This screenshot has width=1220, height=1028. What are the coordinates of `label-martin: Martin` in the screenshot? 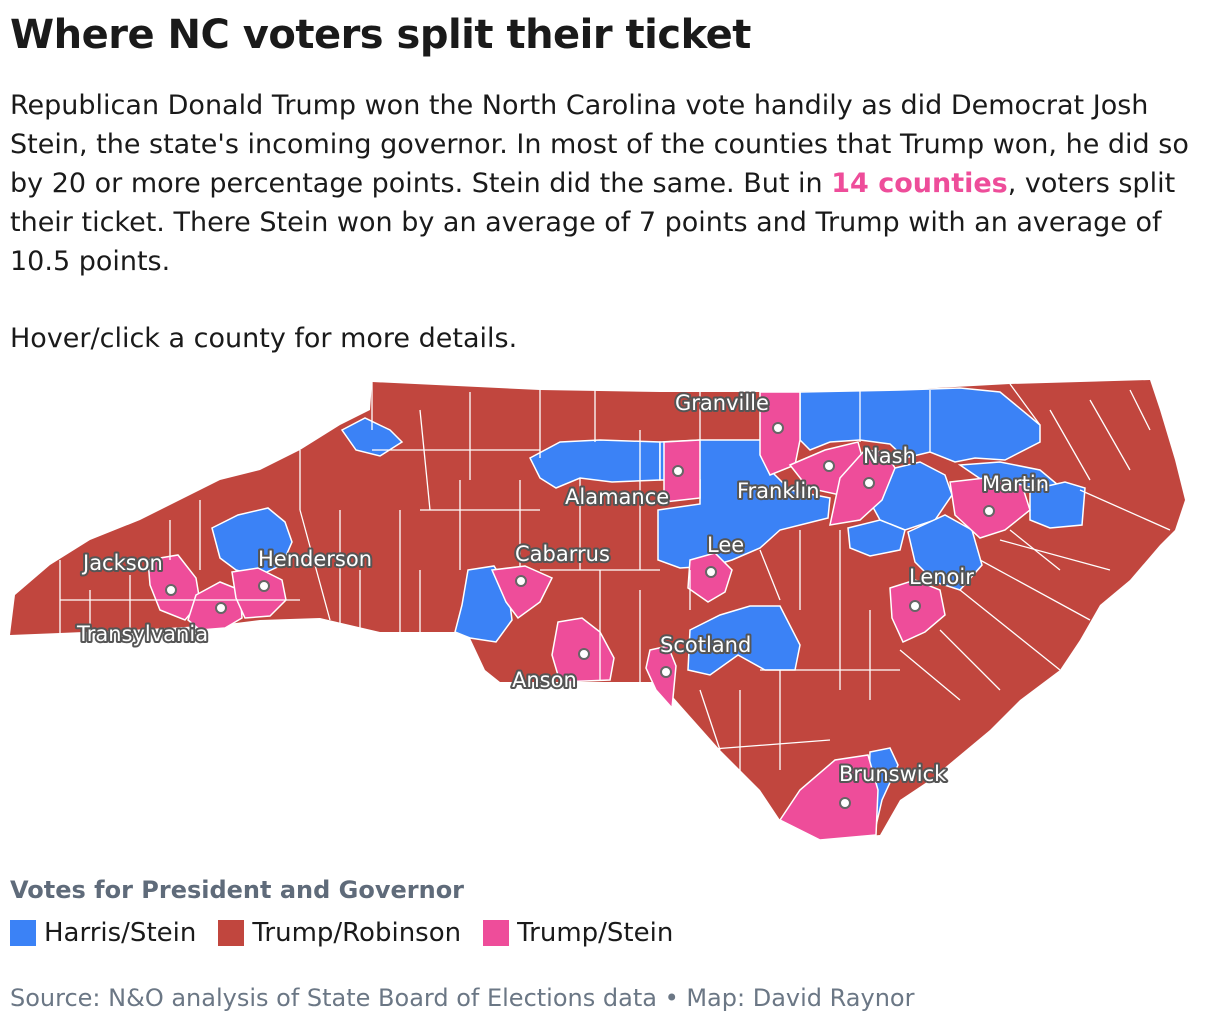 It's located at (1015, 484).